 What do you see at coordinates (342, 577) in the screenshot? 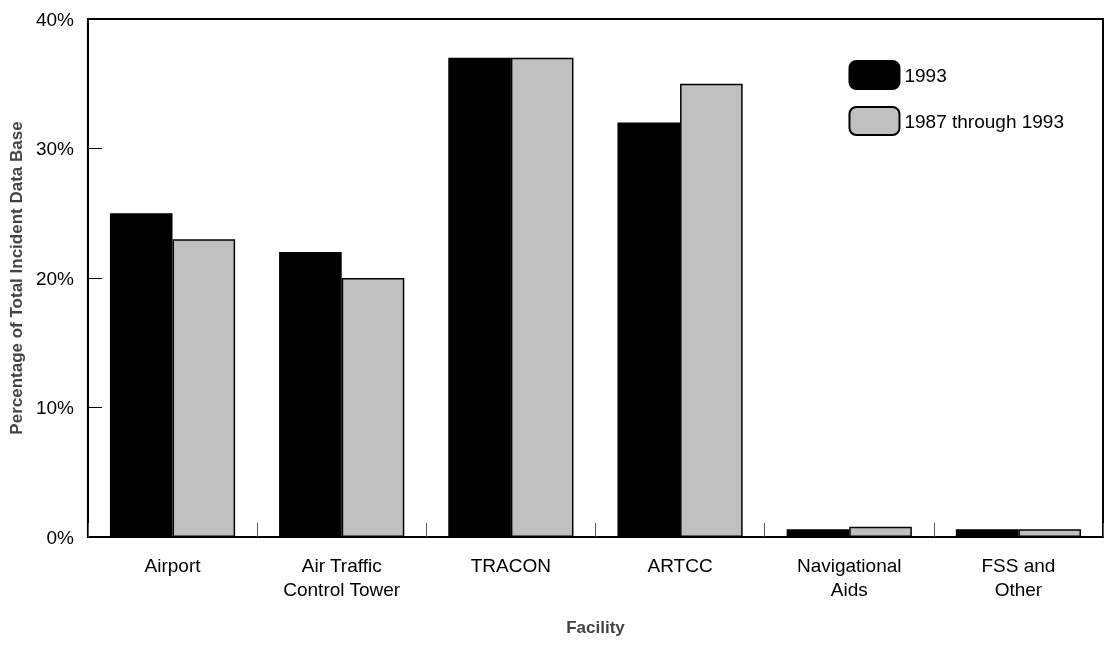
I see `x-tick-label: Air Traffic Control Tower` at bounding box center [342, 577].